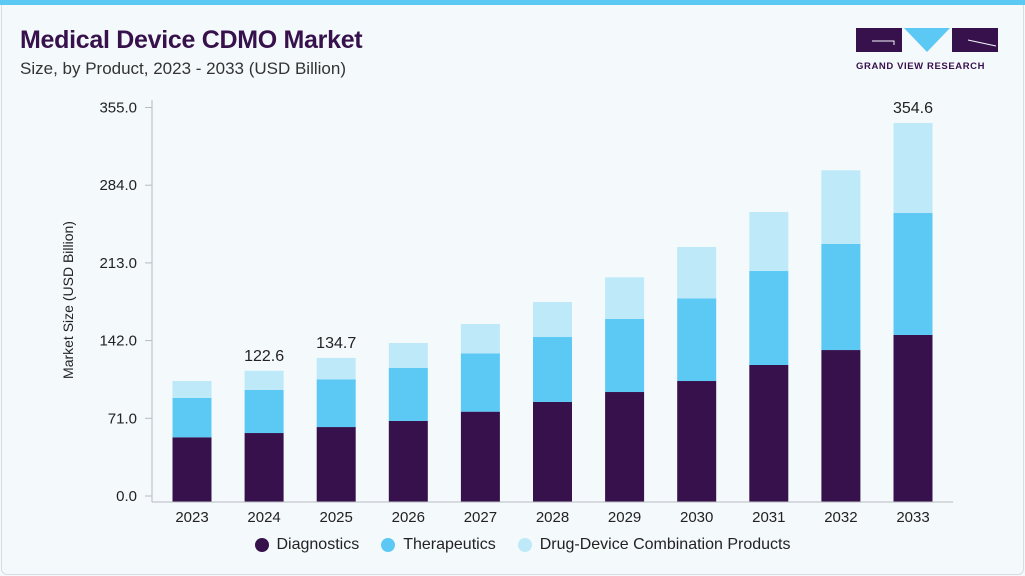  I want to click on legend-label: Therapeutics, so click(449, 544).